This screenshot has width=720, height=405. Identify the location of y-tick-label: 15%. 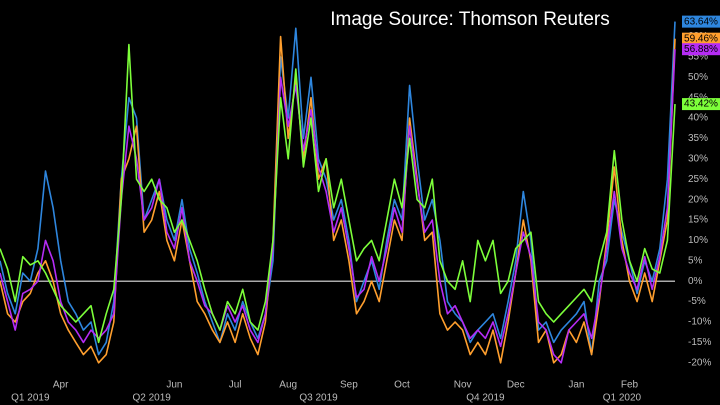
(698, 220).